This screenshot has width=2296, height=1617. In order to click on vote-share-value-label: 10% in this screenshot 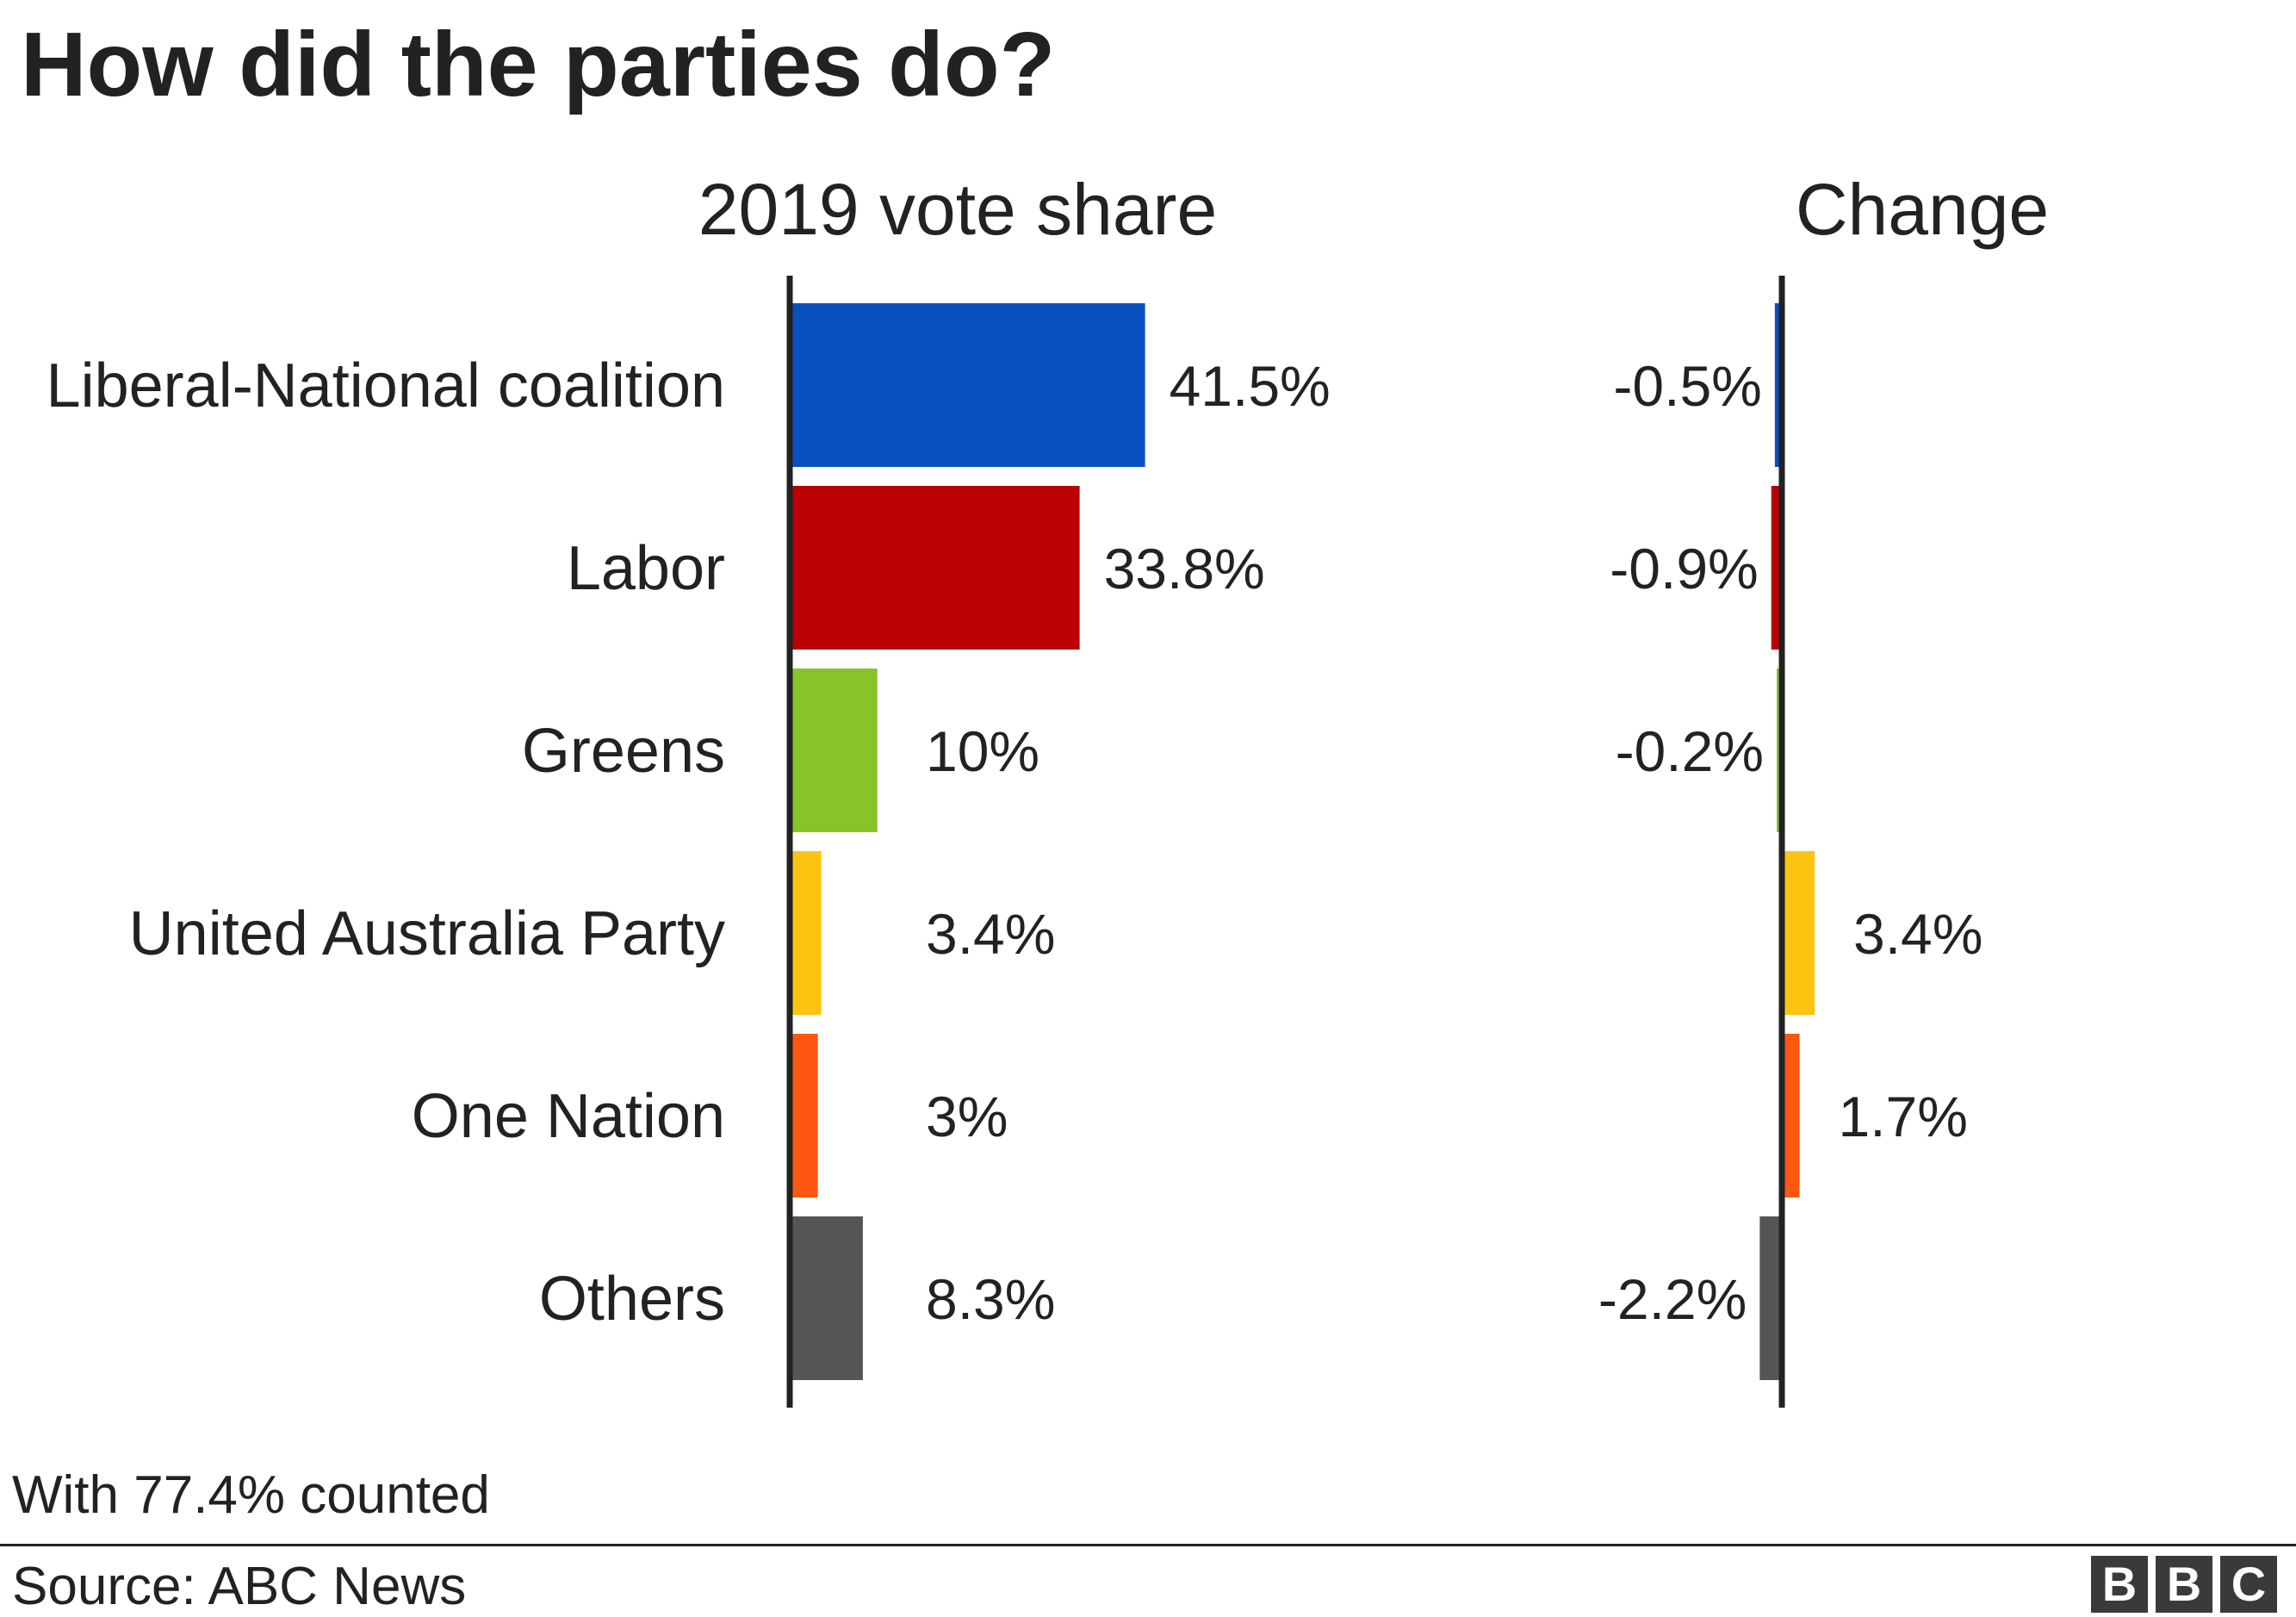, I will do `click(982, 751)`.